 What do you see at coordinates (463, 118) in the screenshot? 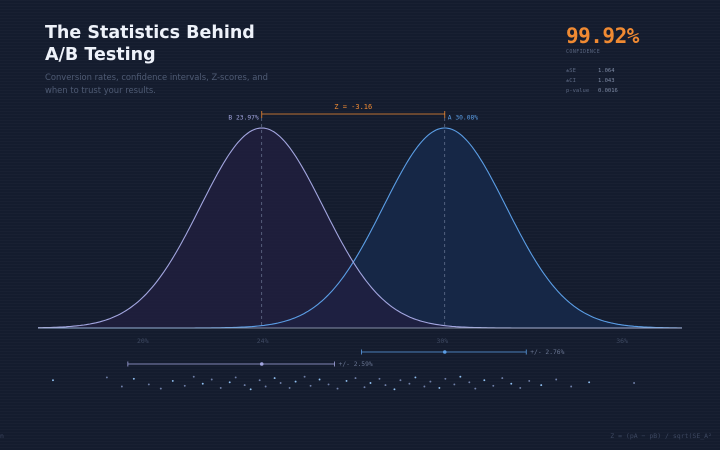
I see `series-a-label: A 30.08%` at bounding box center [463, 118].